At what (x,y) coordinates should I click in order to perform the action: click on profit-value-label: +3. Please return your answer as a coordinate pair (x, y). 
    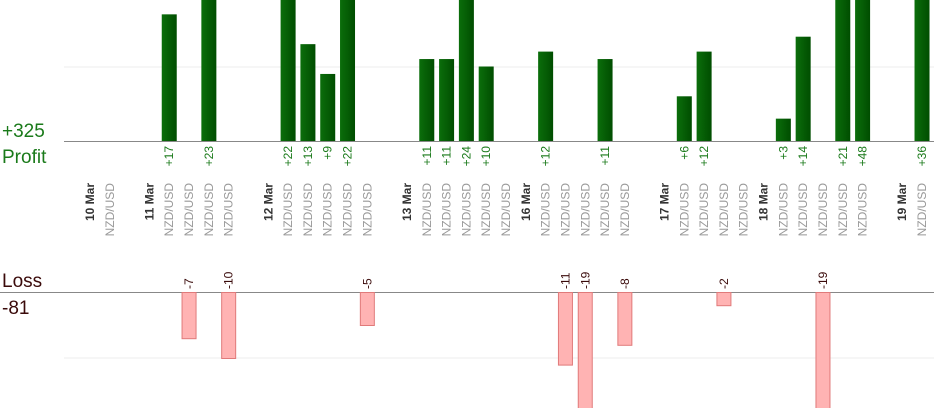
    Looking at the image, I should click on (783, 153).